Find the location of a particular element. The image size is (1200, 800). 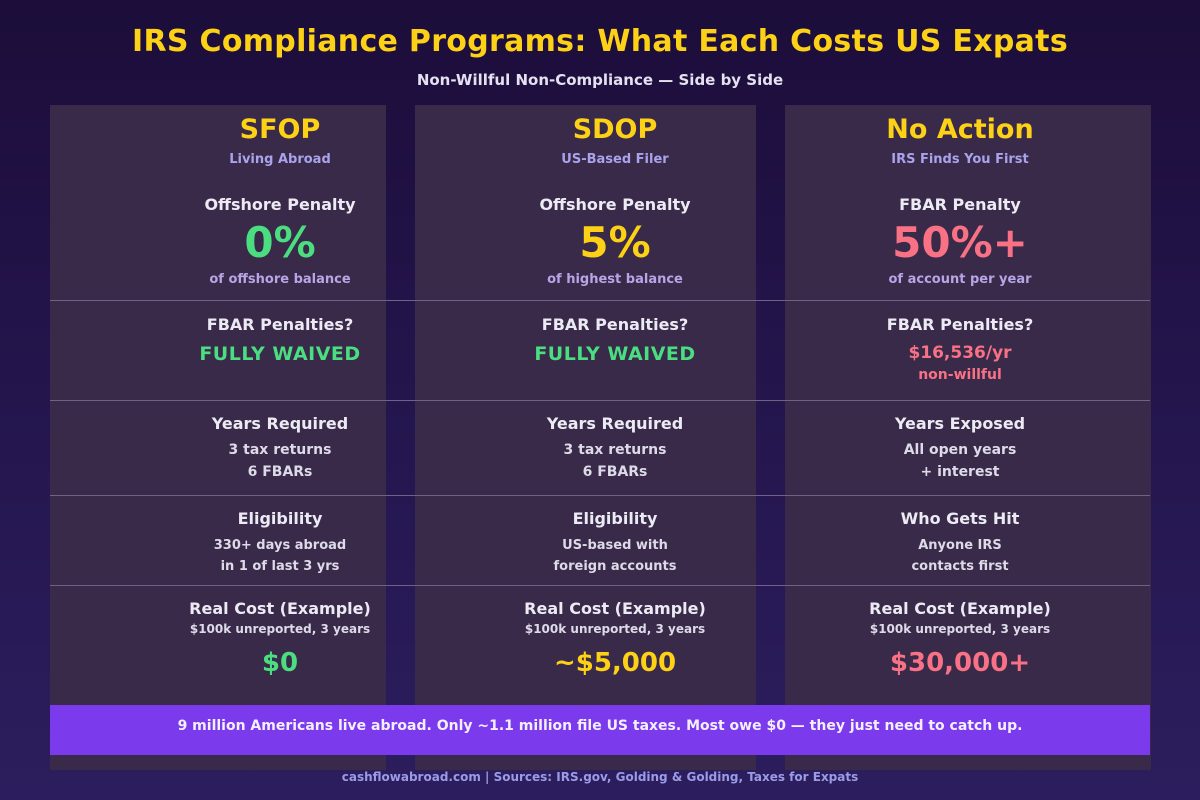

column-subtitle: US-Based Filer is located at coordinates (615, 159).